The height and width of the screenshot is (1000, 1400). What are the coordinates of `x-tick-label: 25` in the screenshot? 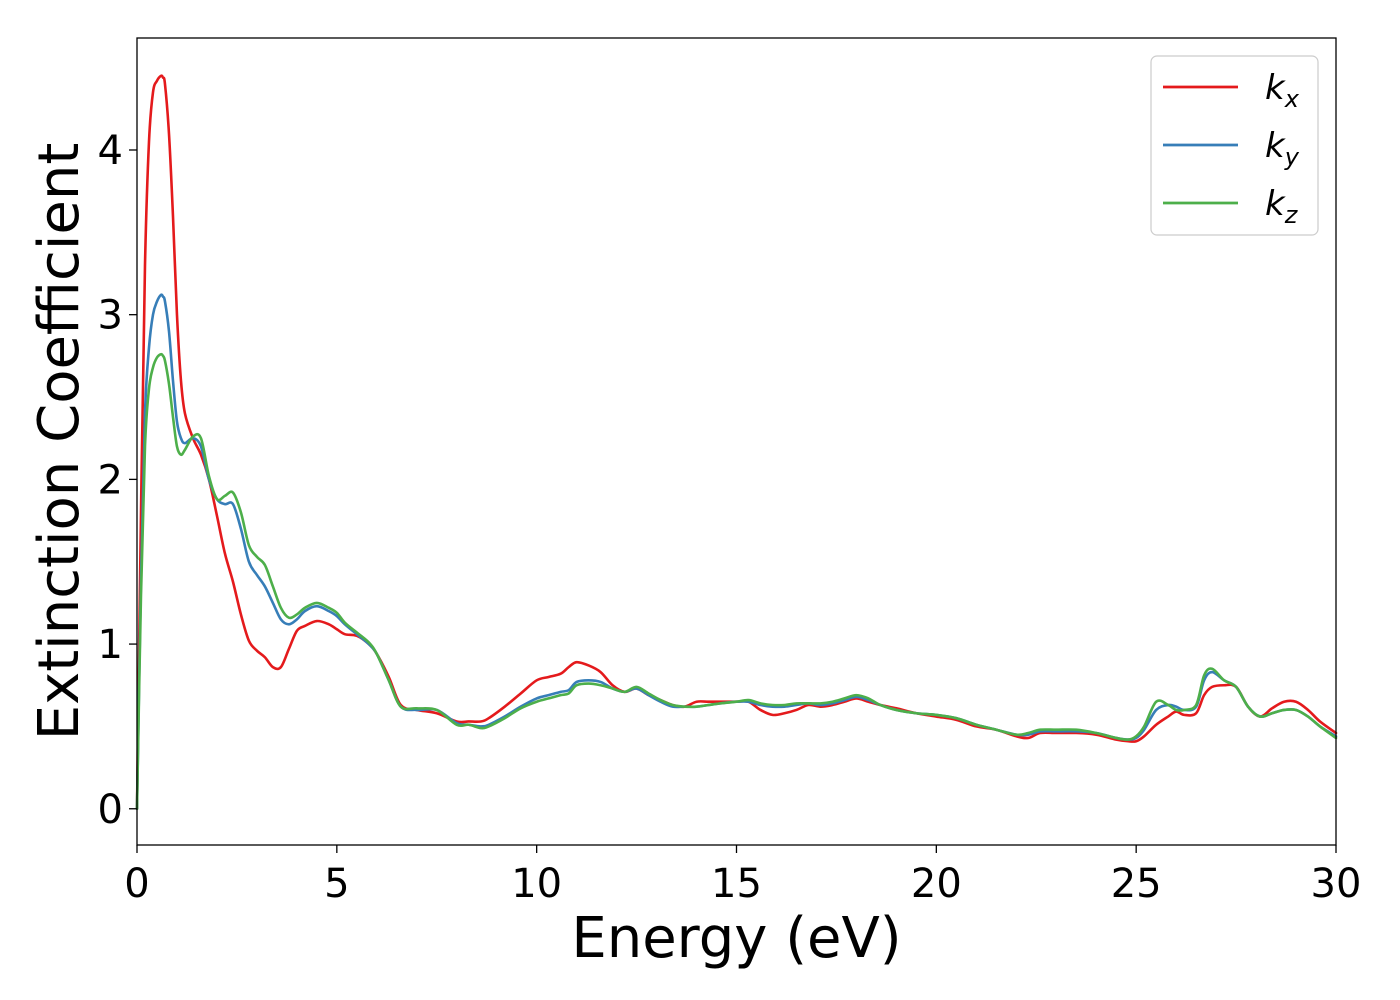 It's located at (1136, 884).